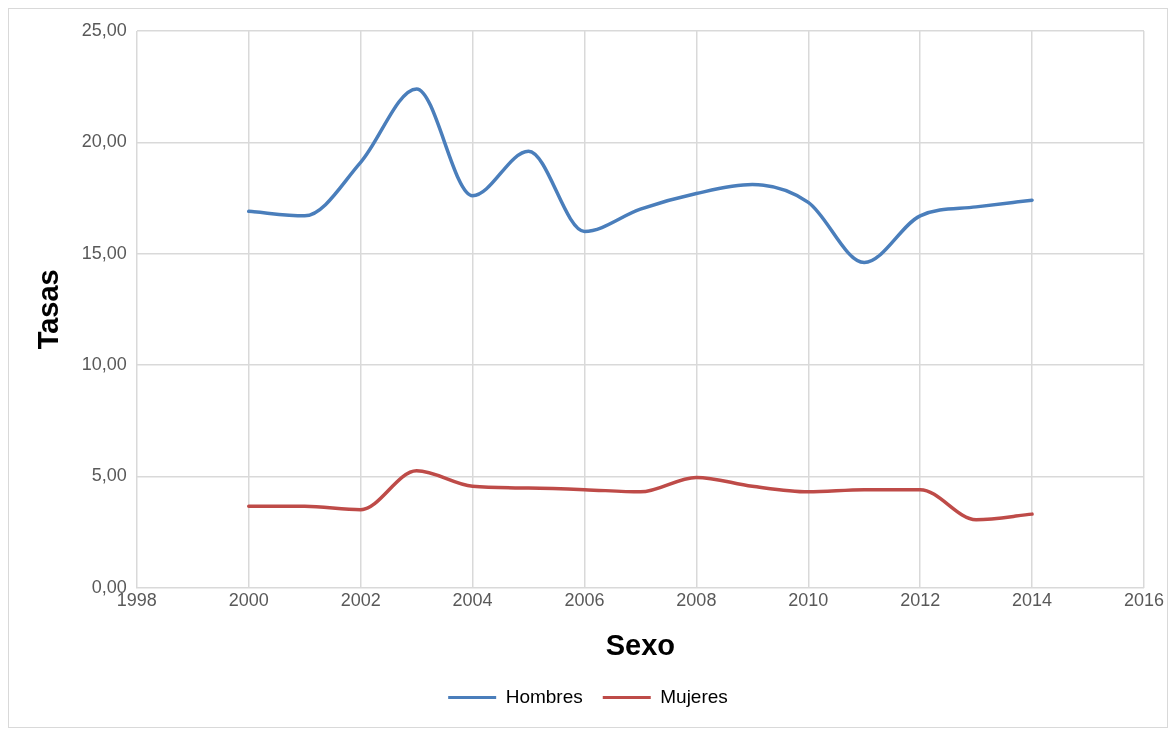 This screenshot has width=1172, height=732. Describe the element at coordinates (544, 696) in the screenshot. I see `legend-label: Hombres` at that location.